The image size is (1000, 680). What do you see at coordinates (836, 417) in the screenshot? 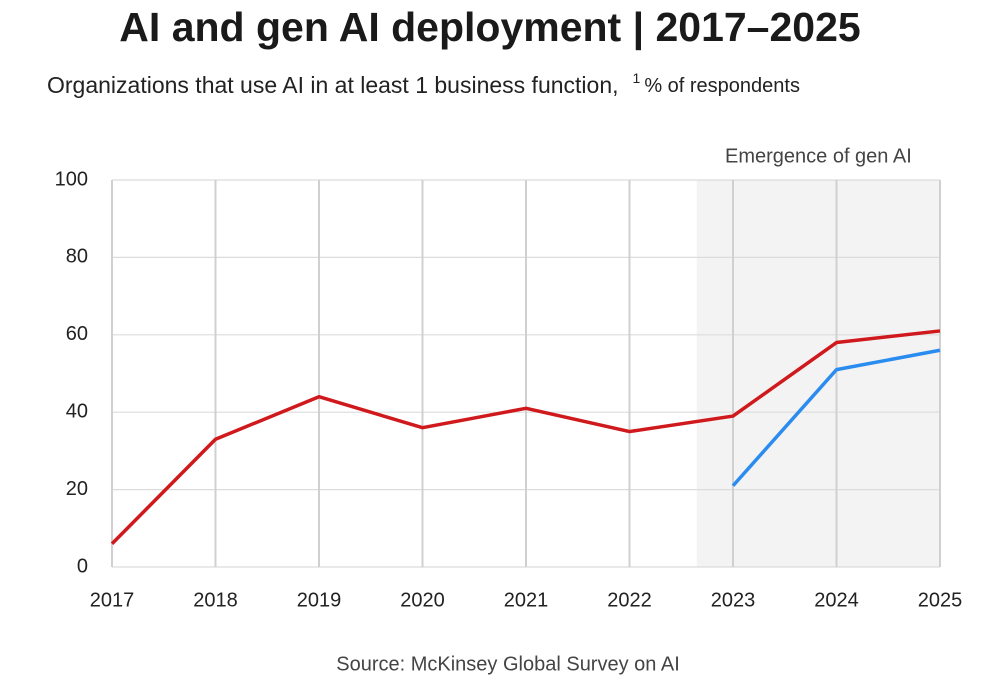
I see `series-line` at bounding box center [836, 417].